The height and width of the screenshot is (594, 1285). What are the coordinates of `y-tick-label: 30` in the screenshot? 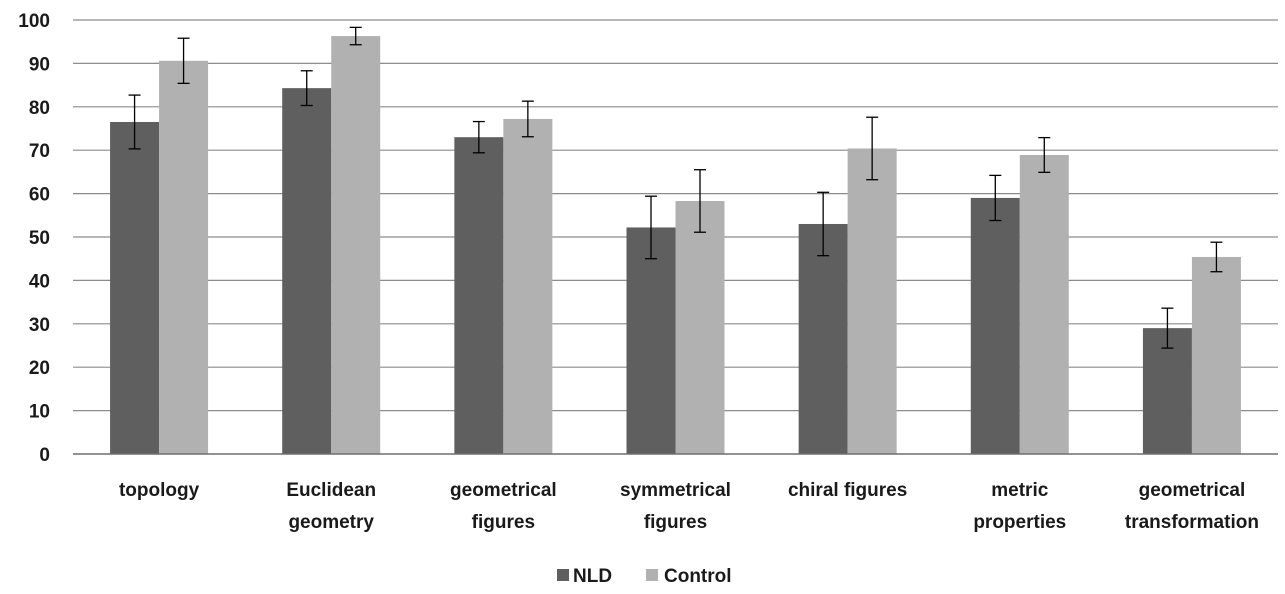 It's located at (39, 325).